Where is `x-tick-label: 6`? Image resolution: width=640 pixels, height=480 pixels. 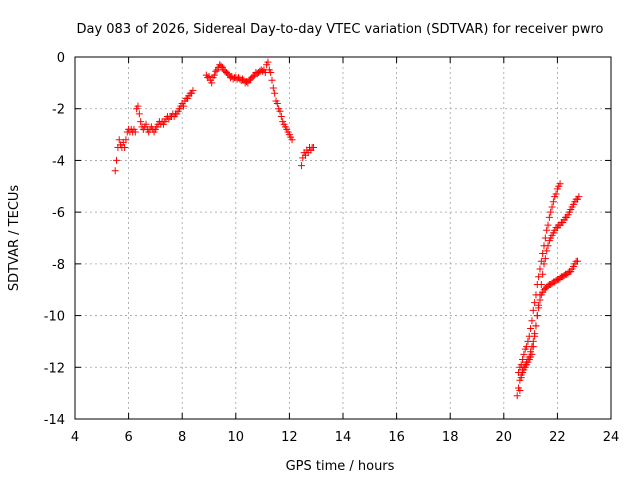
x-tick-label: 6 is located at coordinates (128, 437).